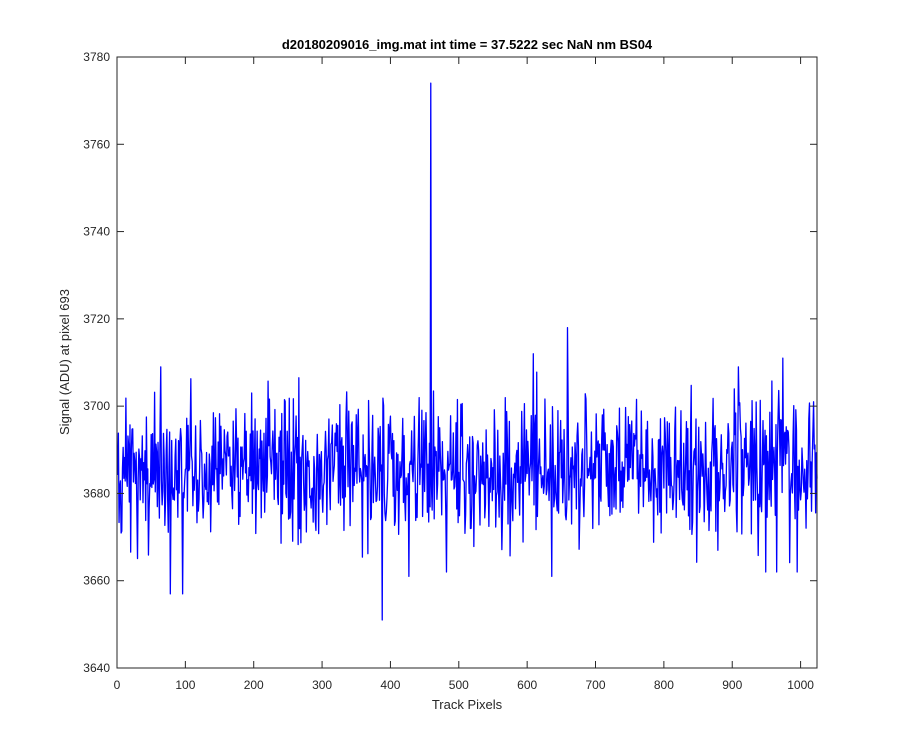 The height and width of the screenshot is (755, 900). I want to click on x-tick-label: 1000, so click(800, 685).